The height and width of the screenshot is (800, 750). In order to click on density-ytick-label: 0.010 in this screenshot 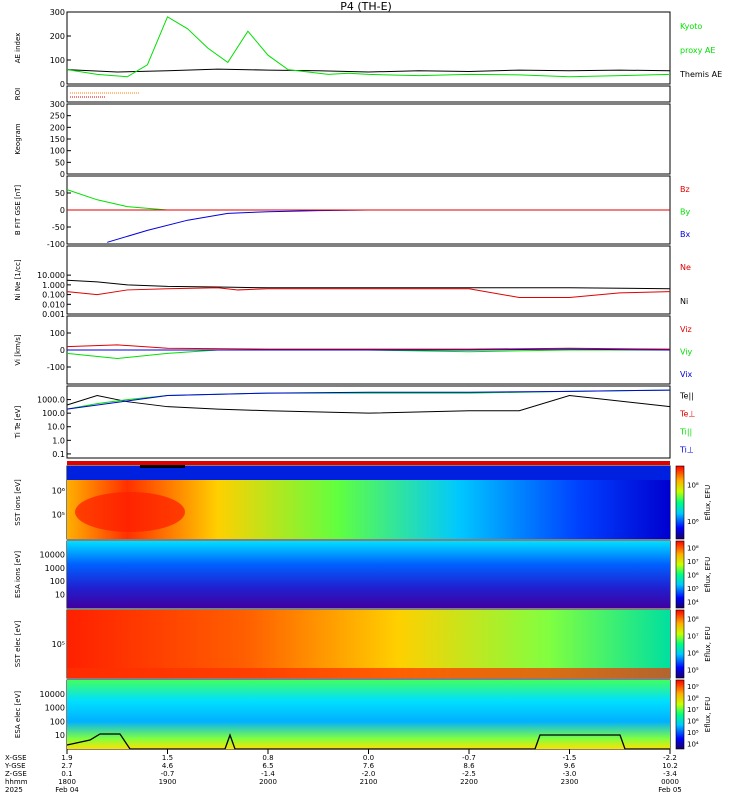, I will do `click(53, 304)`.